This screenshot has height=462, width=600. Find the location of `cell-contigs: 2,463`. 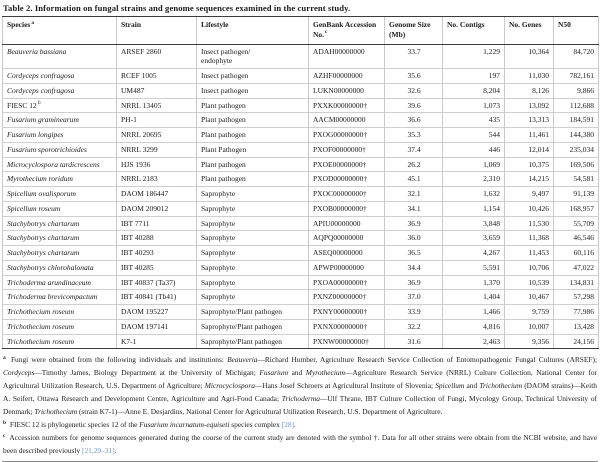

cell-contigs: 2,463 is located at coordinates (473, 342).